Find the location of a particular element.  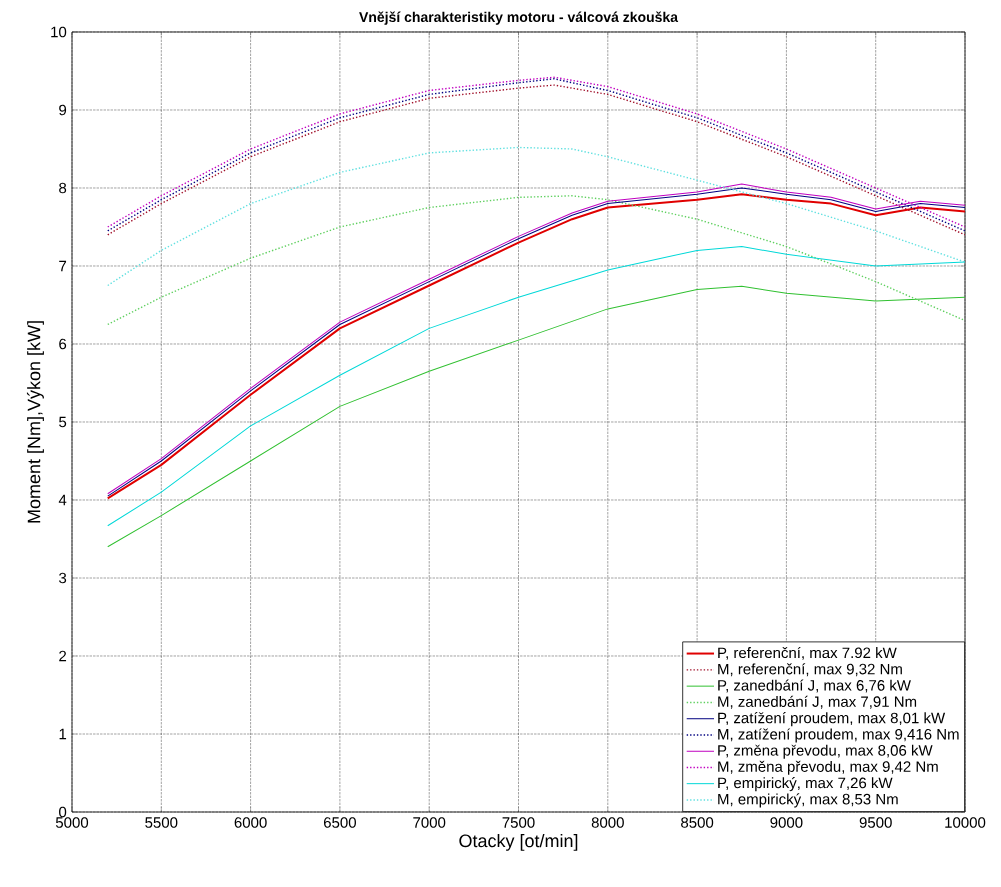

legend-label: M, empirický, max 8,53 Nm is located at coordinates (808, 800).